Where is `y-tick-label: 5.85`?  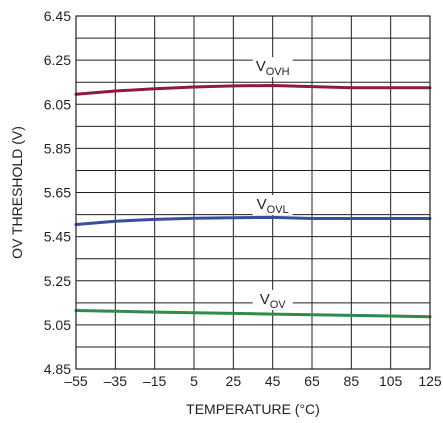 y-tick-label: 5.85 is located at coordinates (57, 148).